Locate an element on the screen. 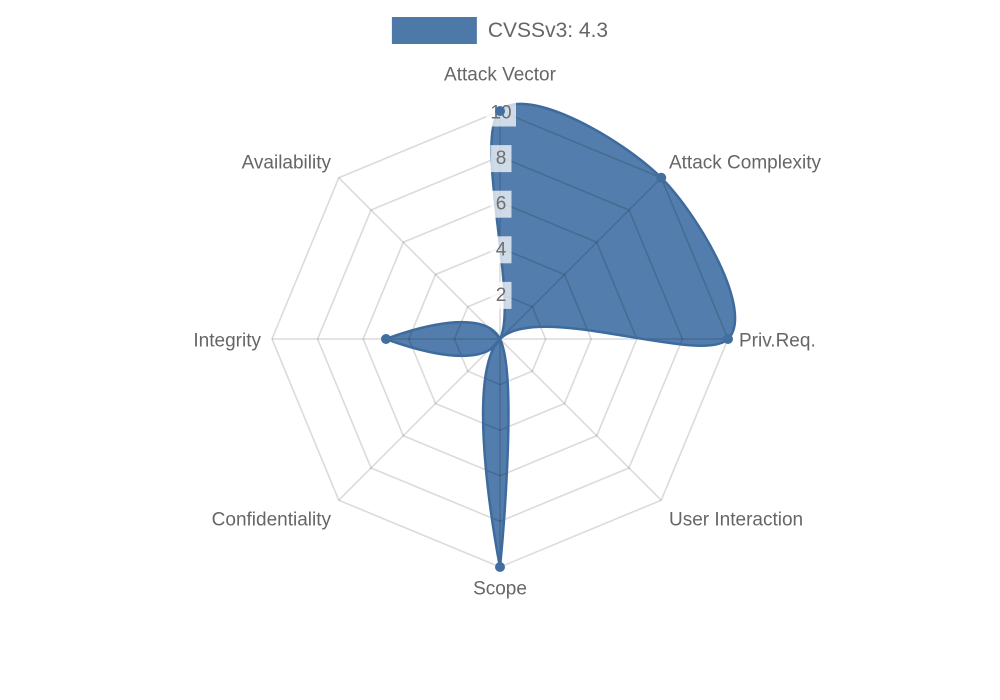  tick-label: 6 is located at coordinates (501, 204).